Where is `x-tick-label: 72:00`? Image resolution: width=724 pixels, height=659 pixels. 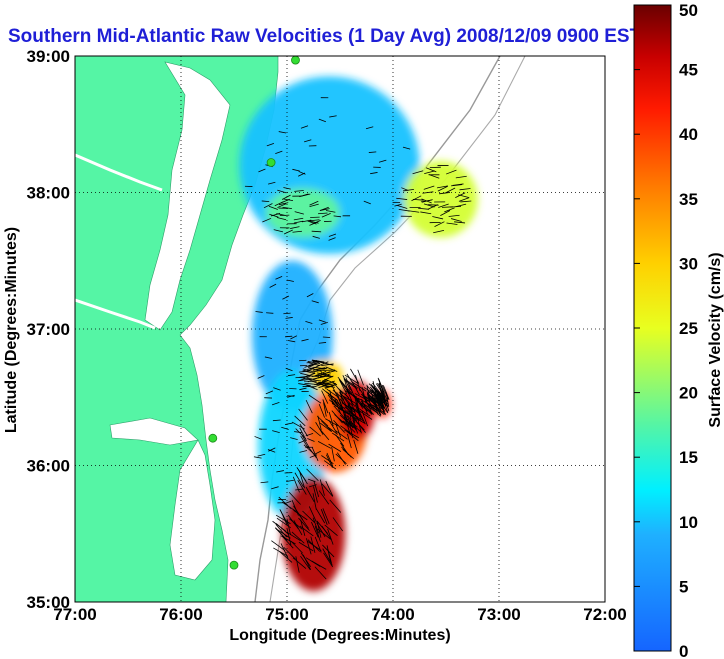 x-tick-label: 72:00 is located at coordinates (604, 614).